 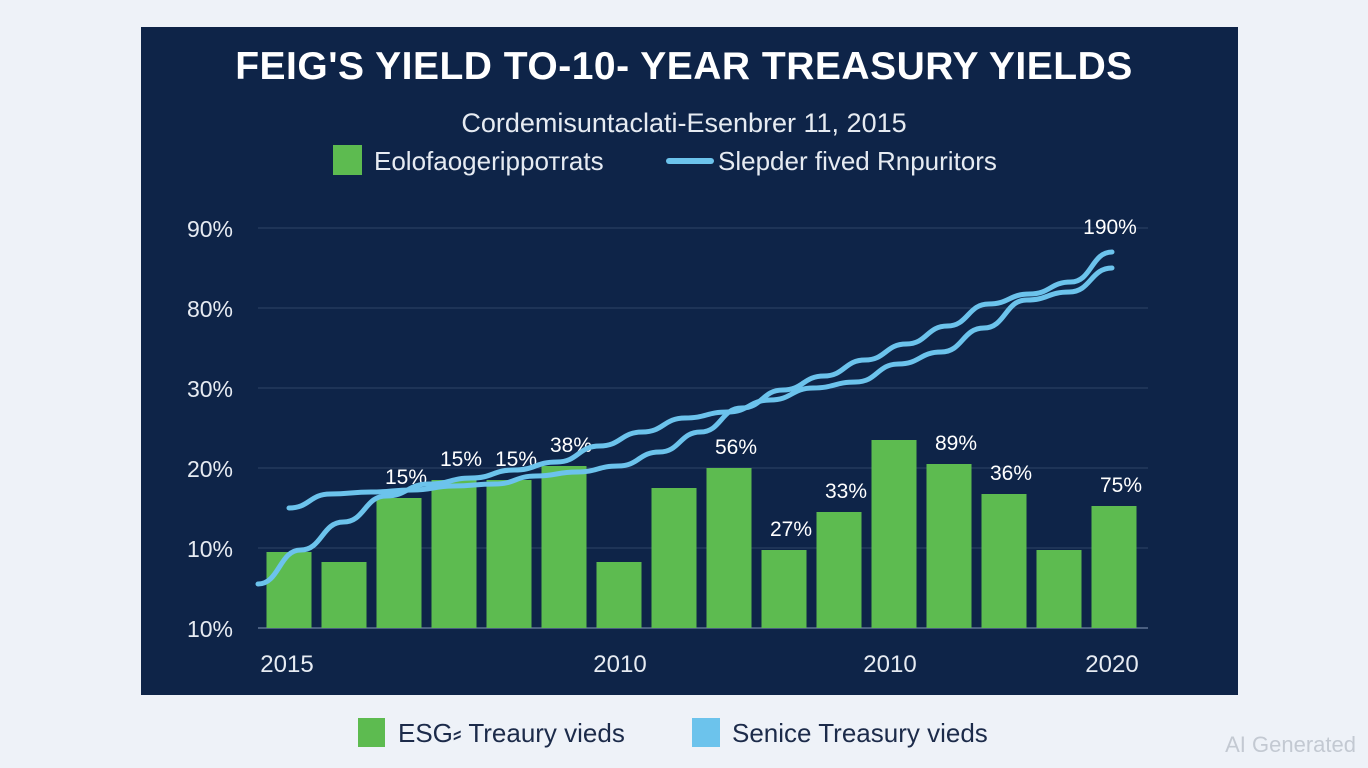 What do you see at coordinates (571, 445) in the screenshot?
I see `bar-data-label: 38%` at bounding box center [571, 445].